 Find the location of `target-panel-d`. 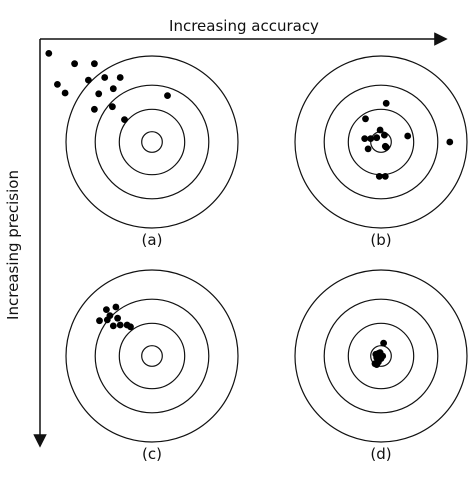

target-panel-d is located at coordinates (381, 356).